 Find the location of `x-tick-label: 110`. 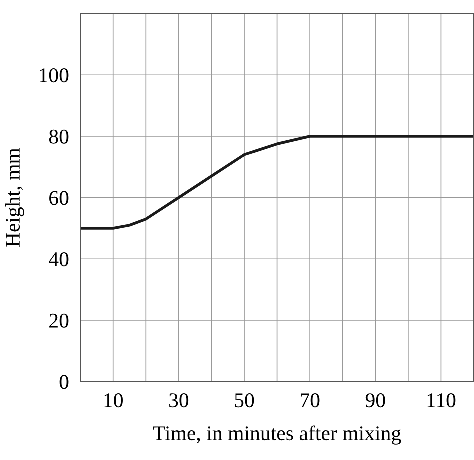

x-tick-label: 110 is located at coordinates (442, 401).